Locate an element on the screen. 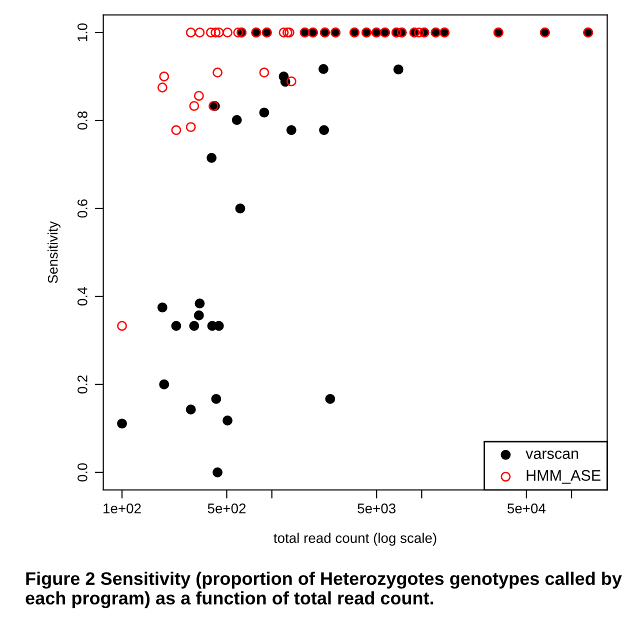 The height and width of the screenshot is (621, 626). caption: Figure 2 Sensitivity (proportion of Heterozygotes genotypes called by each program) as a function of total read count. is located at coordinates (324, 590).